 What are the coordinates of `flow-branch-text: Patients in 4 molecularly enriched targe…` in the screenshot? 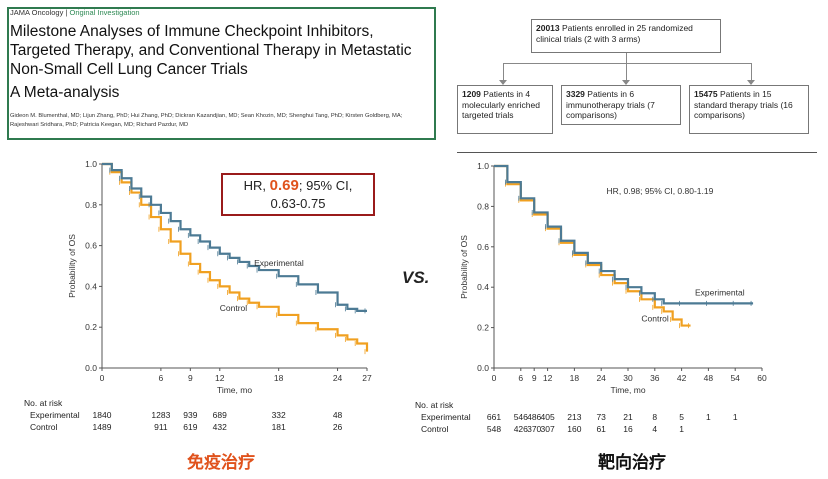 It's located at (501, 104).